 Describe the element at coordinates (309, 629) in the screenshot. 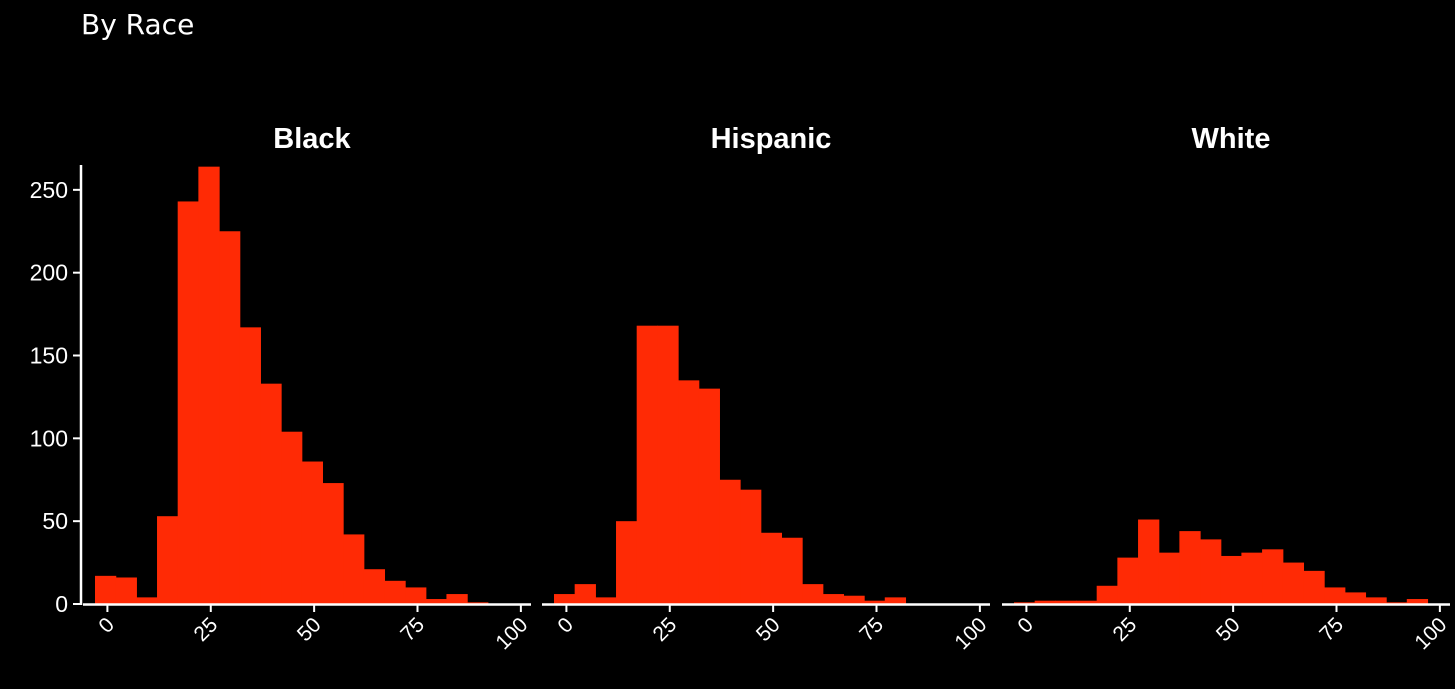

I see `x-tick-label-black-50: 50` at that location.